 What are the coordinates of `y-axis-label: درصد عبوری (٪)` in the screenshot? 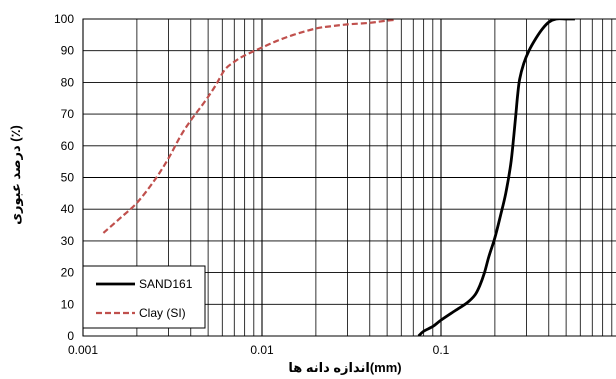 It's located at (15, 175).